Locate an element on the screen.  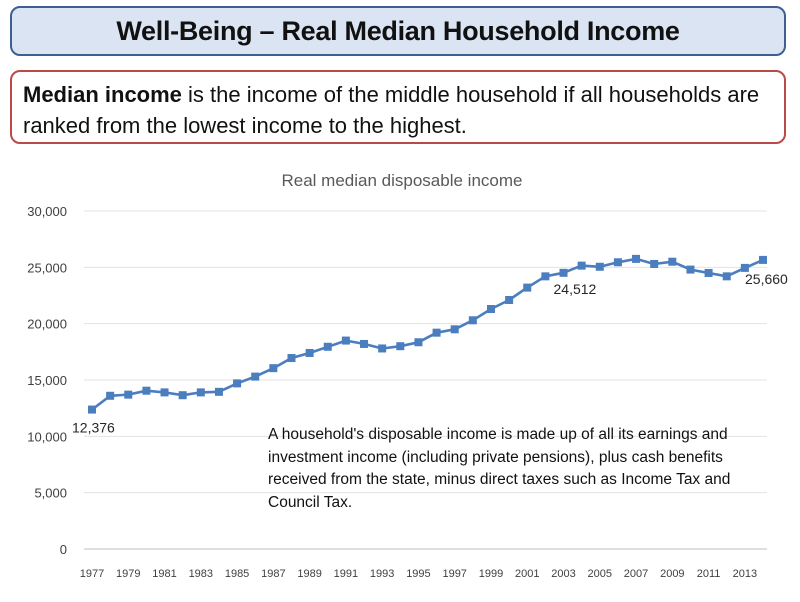
definition-term: Median income is located at coordinates (102, 94).